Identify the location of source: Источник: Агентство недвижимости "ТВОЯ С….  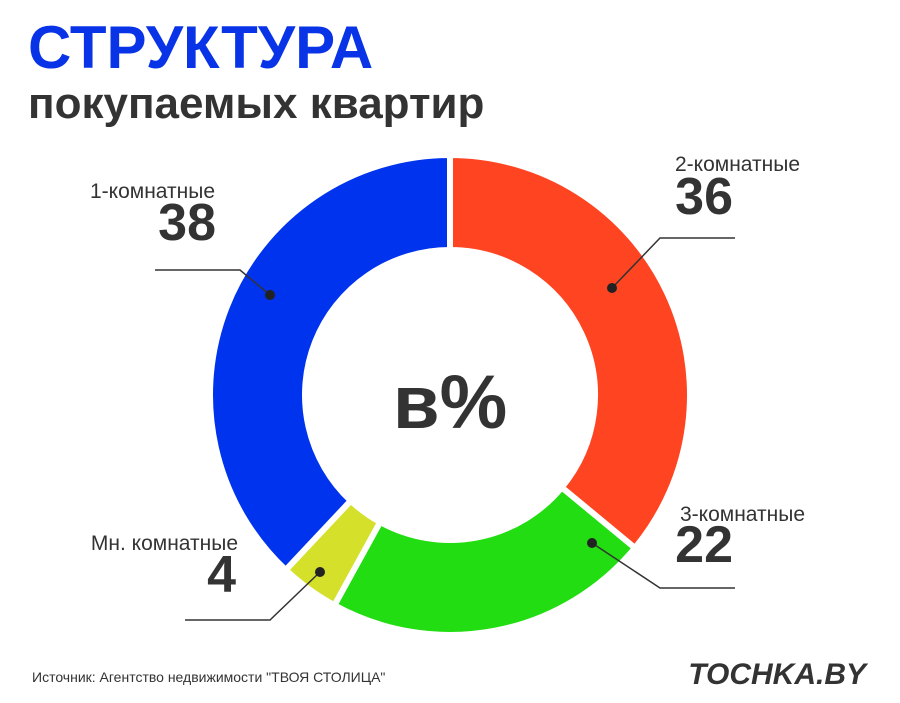
(208, 677).